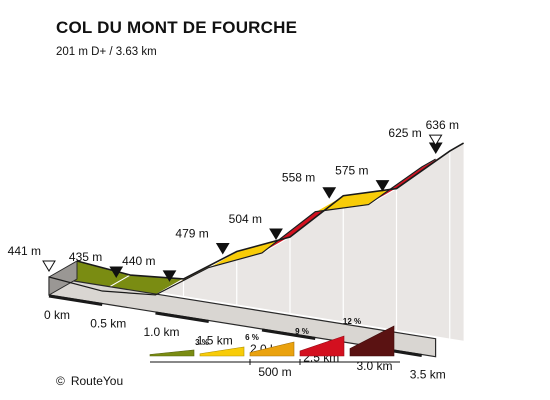 This screenshot has width=550, height=400. I want to click on credit: © RouteYou, so click(89, 381).